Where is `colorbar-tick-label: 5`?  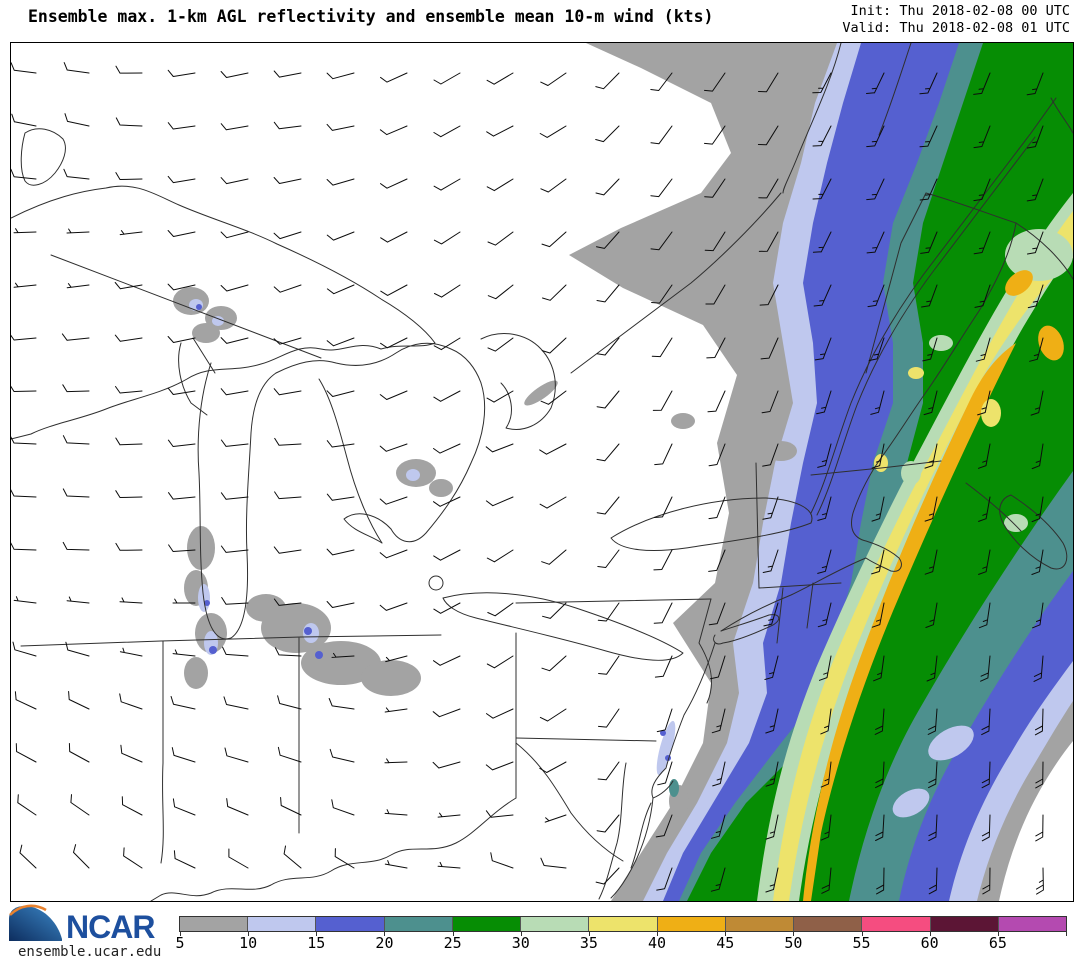 colorbar-tick-label: 5 is located at coordinates (180, 943).